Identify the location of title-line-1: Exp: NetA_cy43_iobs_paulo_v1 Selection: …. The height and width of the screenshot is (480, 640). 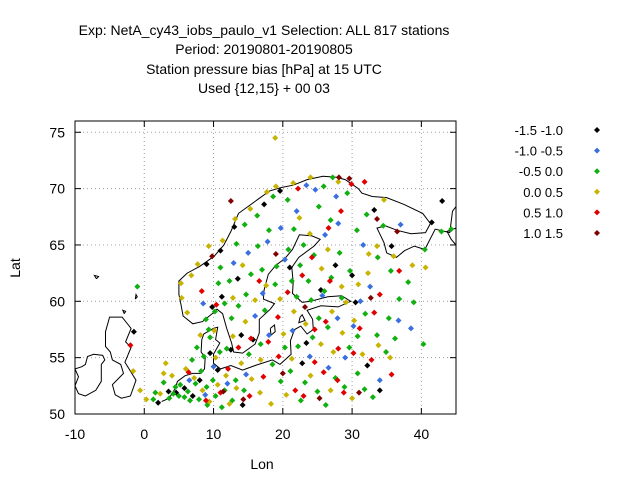
(264, 30).